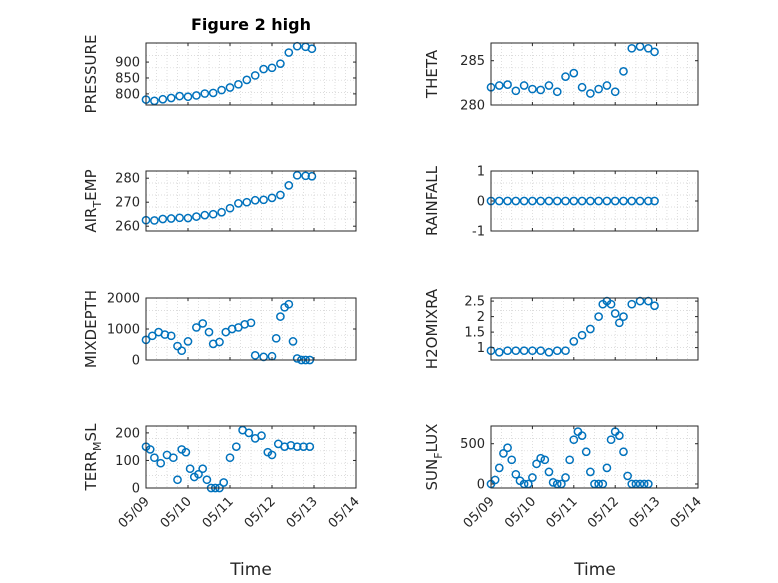 Image resolution: width=778 pixels, height=583 pixels. What do you see at coordinates (432, 74) in the screenshot?
I see `y-axis-label: THETA` at bounding box center [432, 74].